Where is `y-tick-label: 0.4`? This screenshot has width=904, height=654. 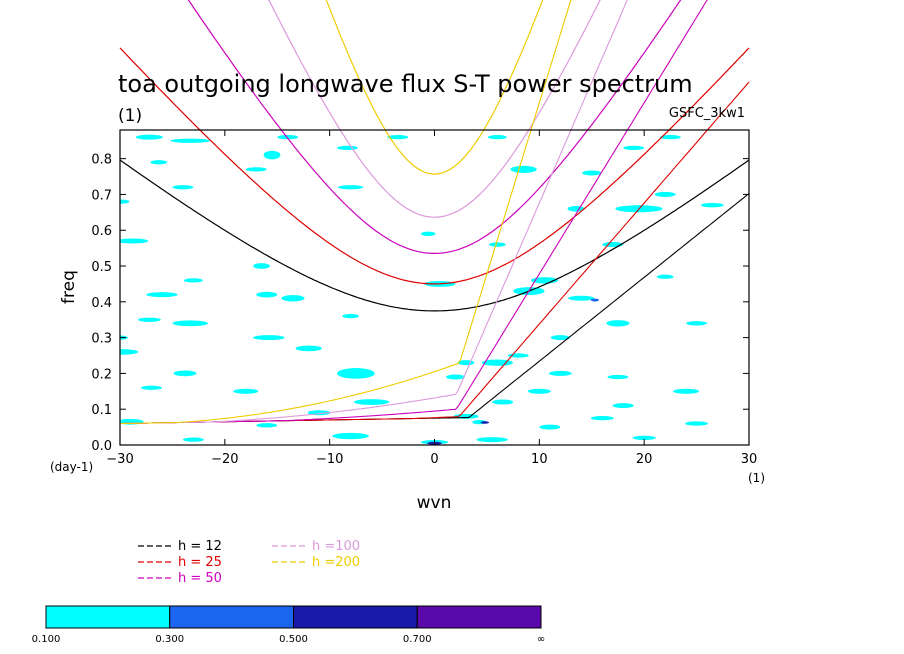
y-tick-label: 0.4 is located at coordinates (101, 303).